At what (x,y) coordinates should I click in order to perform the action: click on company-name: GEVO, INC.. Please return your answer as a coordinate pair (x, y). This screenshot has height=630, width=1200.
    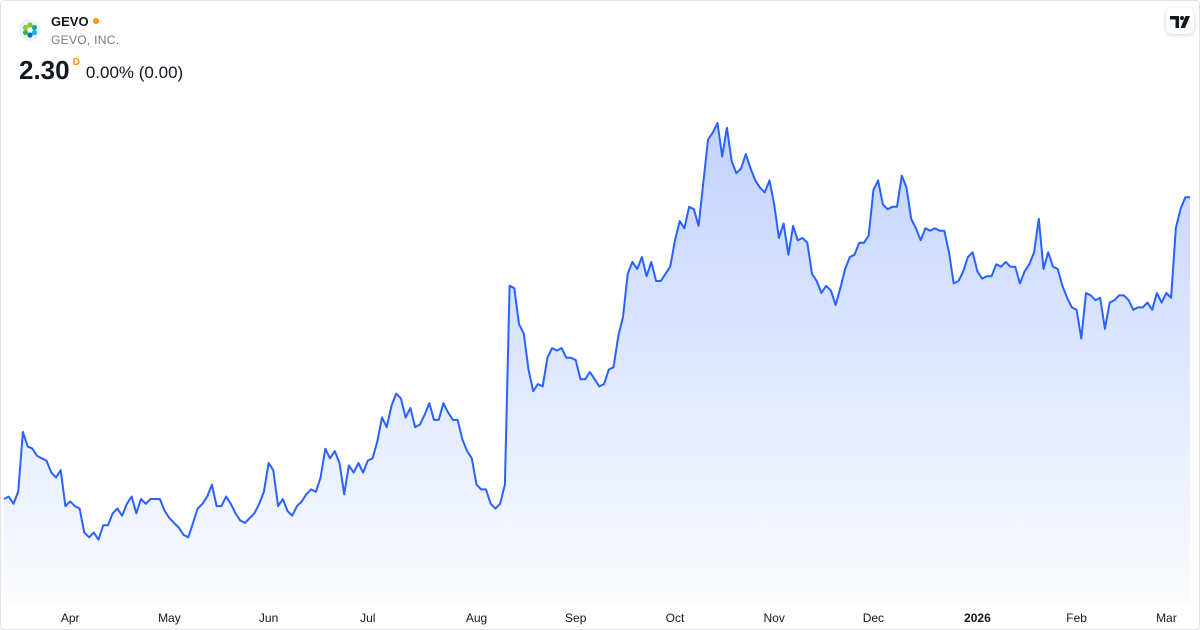
    Looking at the image, I should click on (85, 40).